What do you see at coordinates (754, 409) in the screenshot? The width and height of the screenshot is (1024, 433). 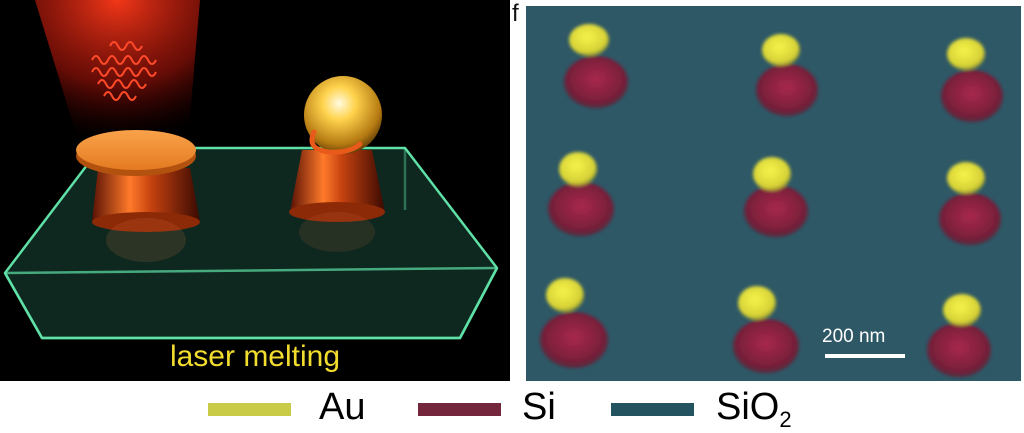 I see `legend-label-sio2: SiO2` at bounding box center [754, 409].